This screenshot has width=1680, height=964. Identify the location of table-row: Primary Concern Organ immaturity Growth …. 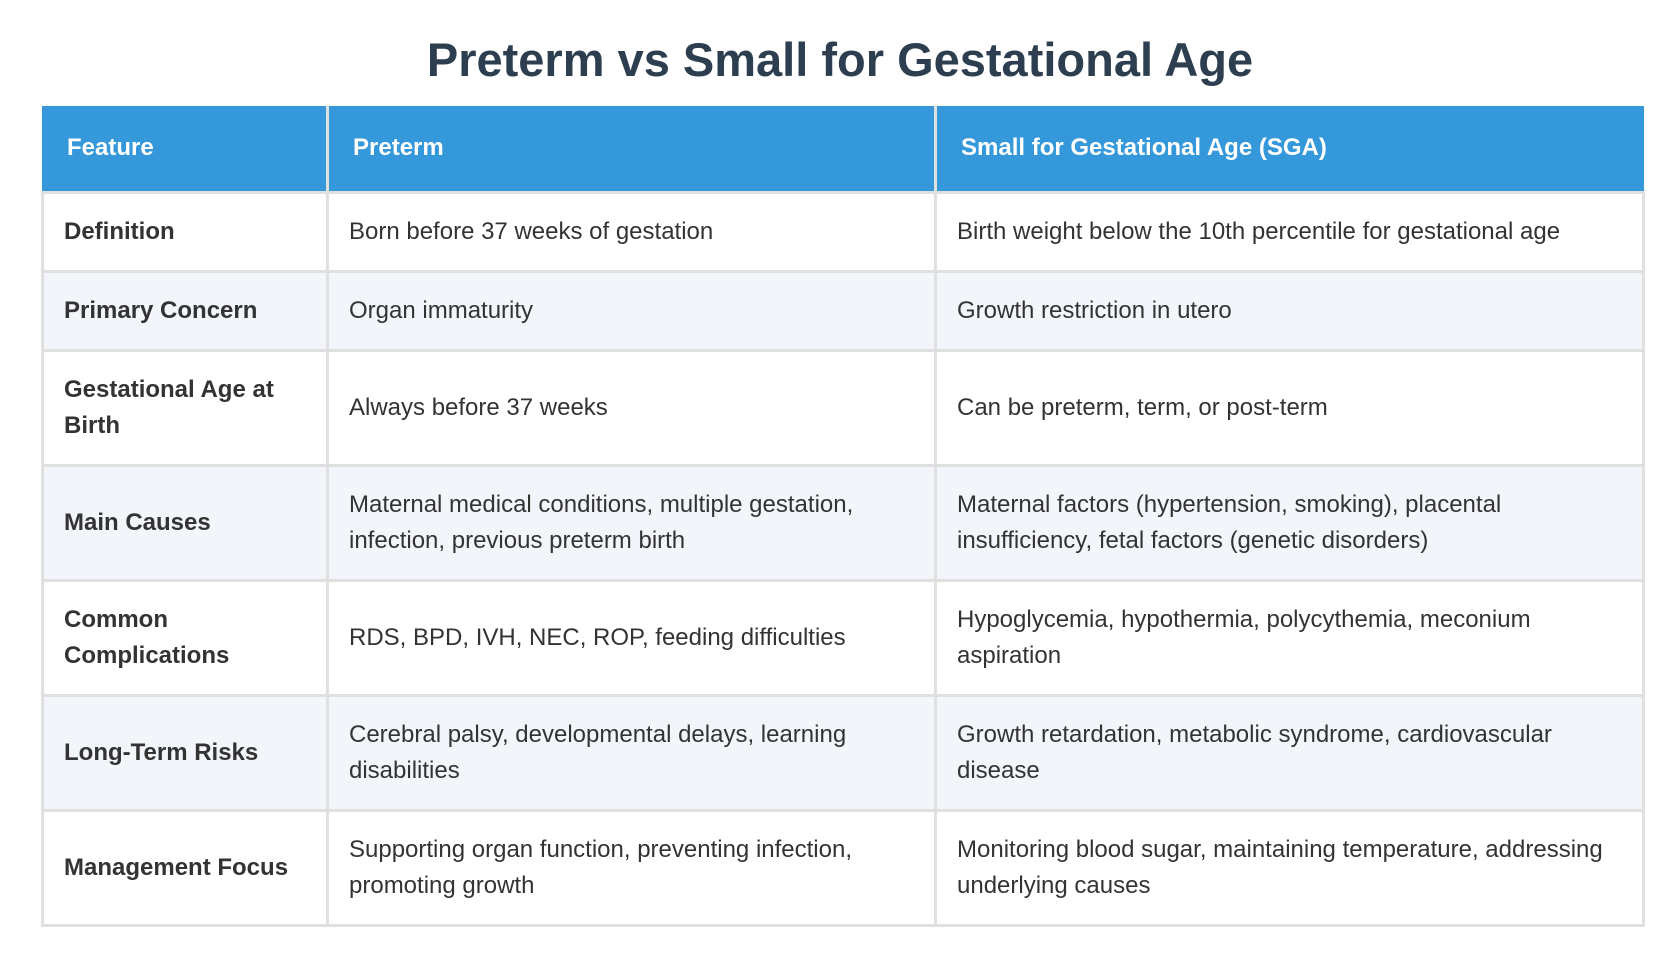
(843, 310).